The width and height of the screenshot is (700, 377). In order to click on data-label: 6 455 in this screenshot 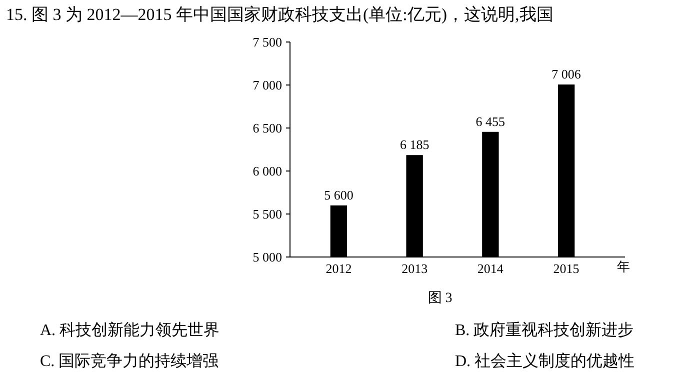, I will do `click(491, 121)`.